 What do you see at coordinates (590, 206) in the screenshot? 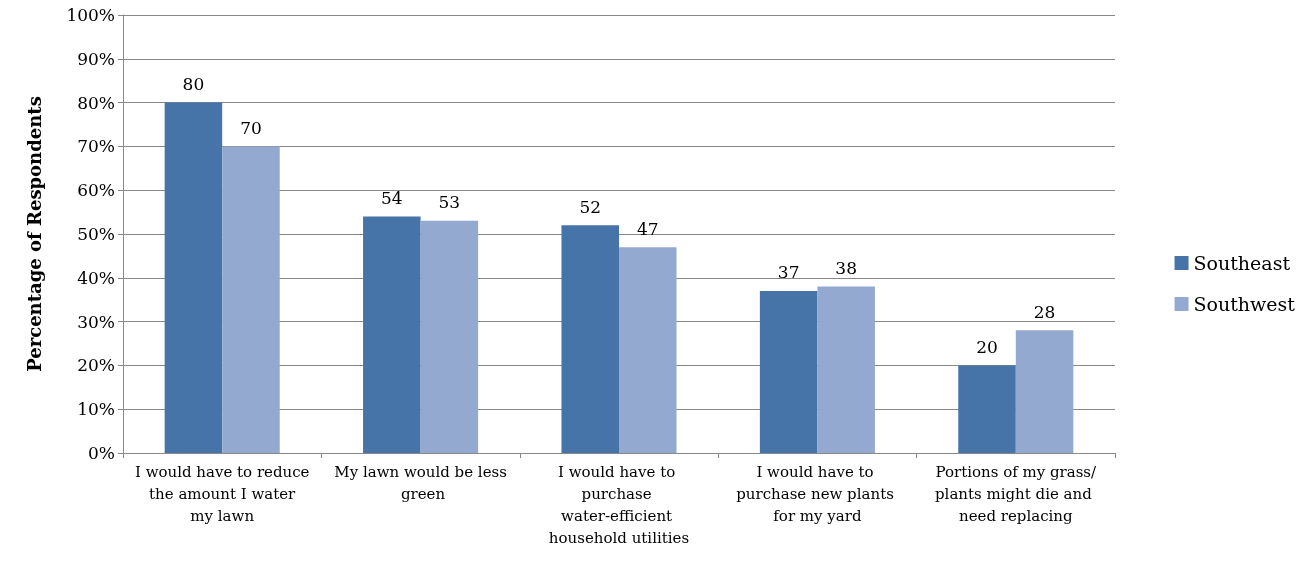
I see `data-label: 52` at bounding box center [590, 206].